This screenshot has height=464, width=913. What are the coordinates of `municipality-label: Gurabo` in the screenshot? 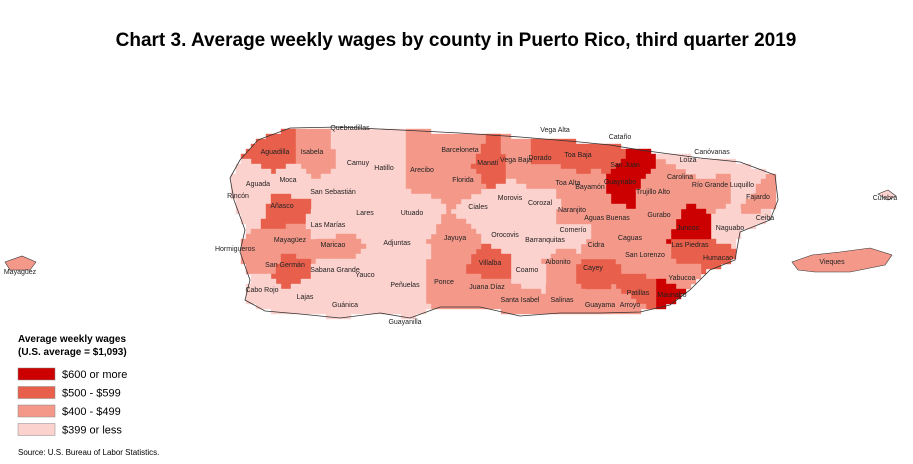 It's located at (658, 215).